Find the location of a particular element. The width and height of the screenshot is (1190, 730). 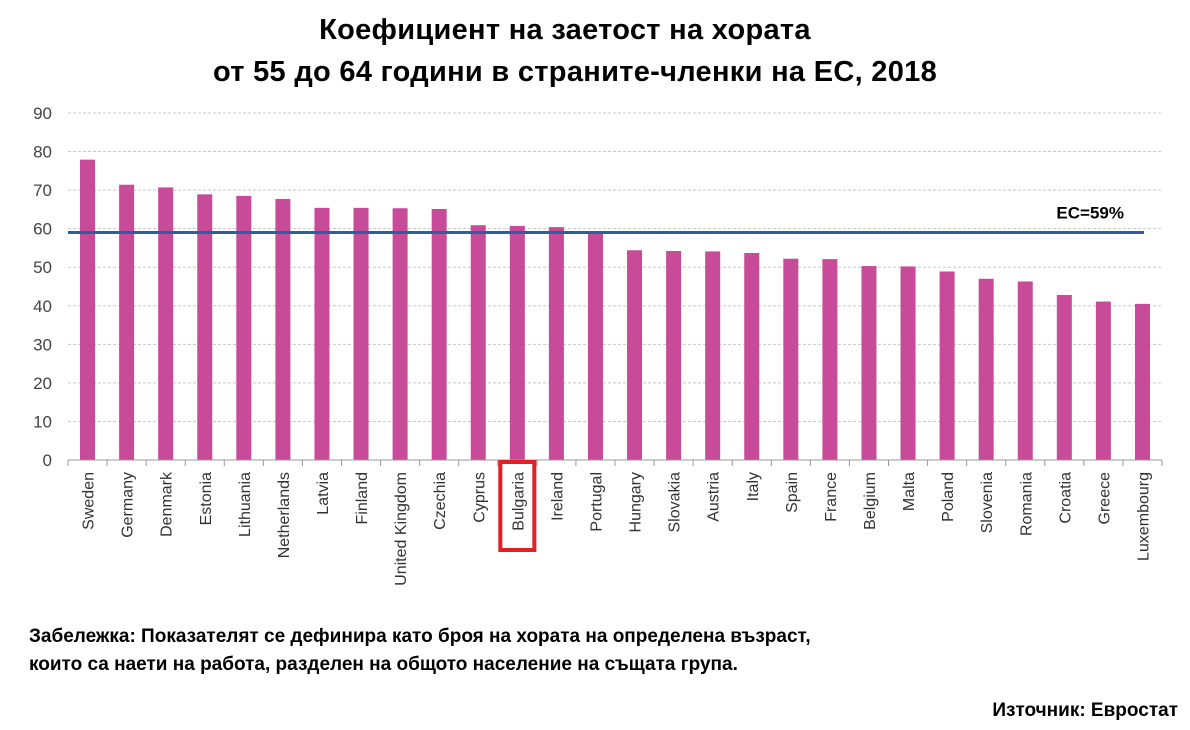

bar-germany is located at coordinates (127, 322).